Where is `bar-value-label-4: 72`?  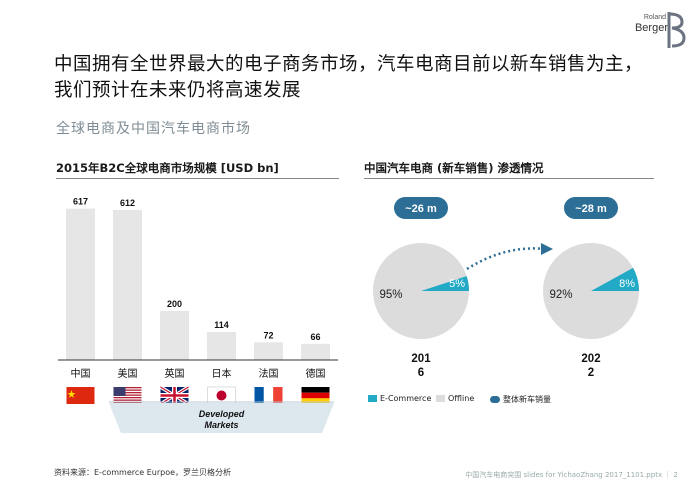
bar-value-label-4: 72 is located at coordinates (268, 335).